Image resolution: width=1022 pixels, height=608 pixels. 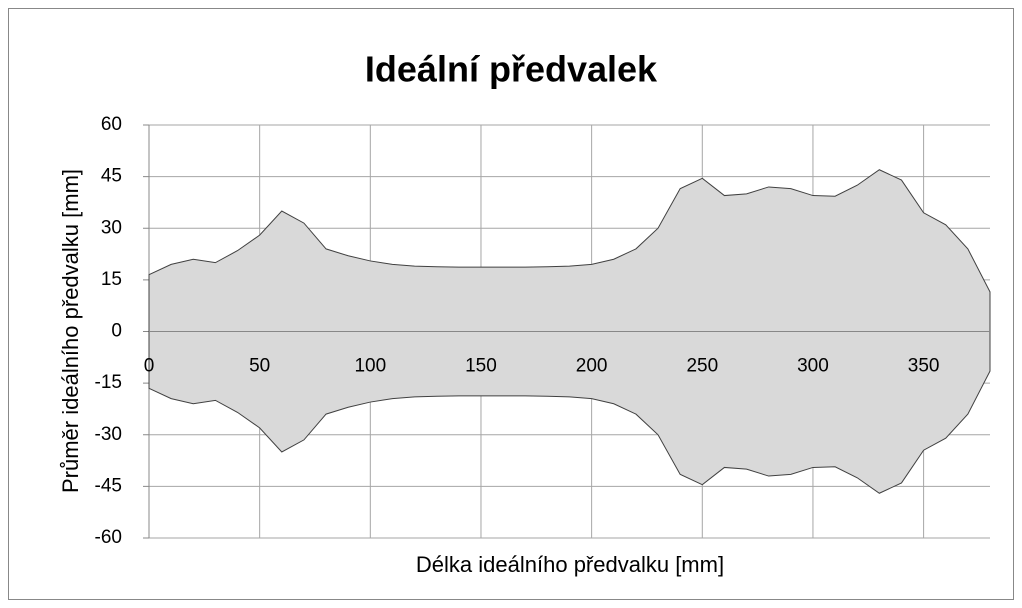 What do you see at coordinates (813, 366) in the screenshot?
I see `x-tick-label: 300` at bounding box center [813, 366].